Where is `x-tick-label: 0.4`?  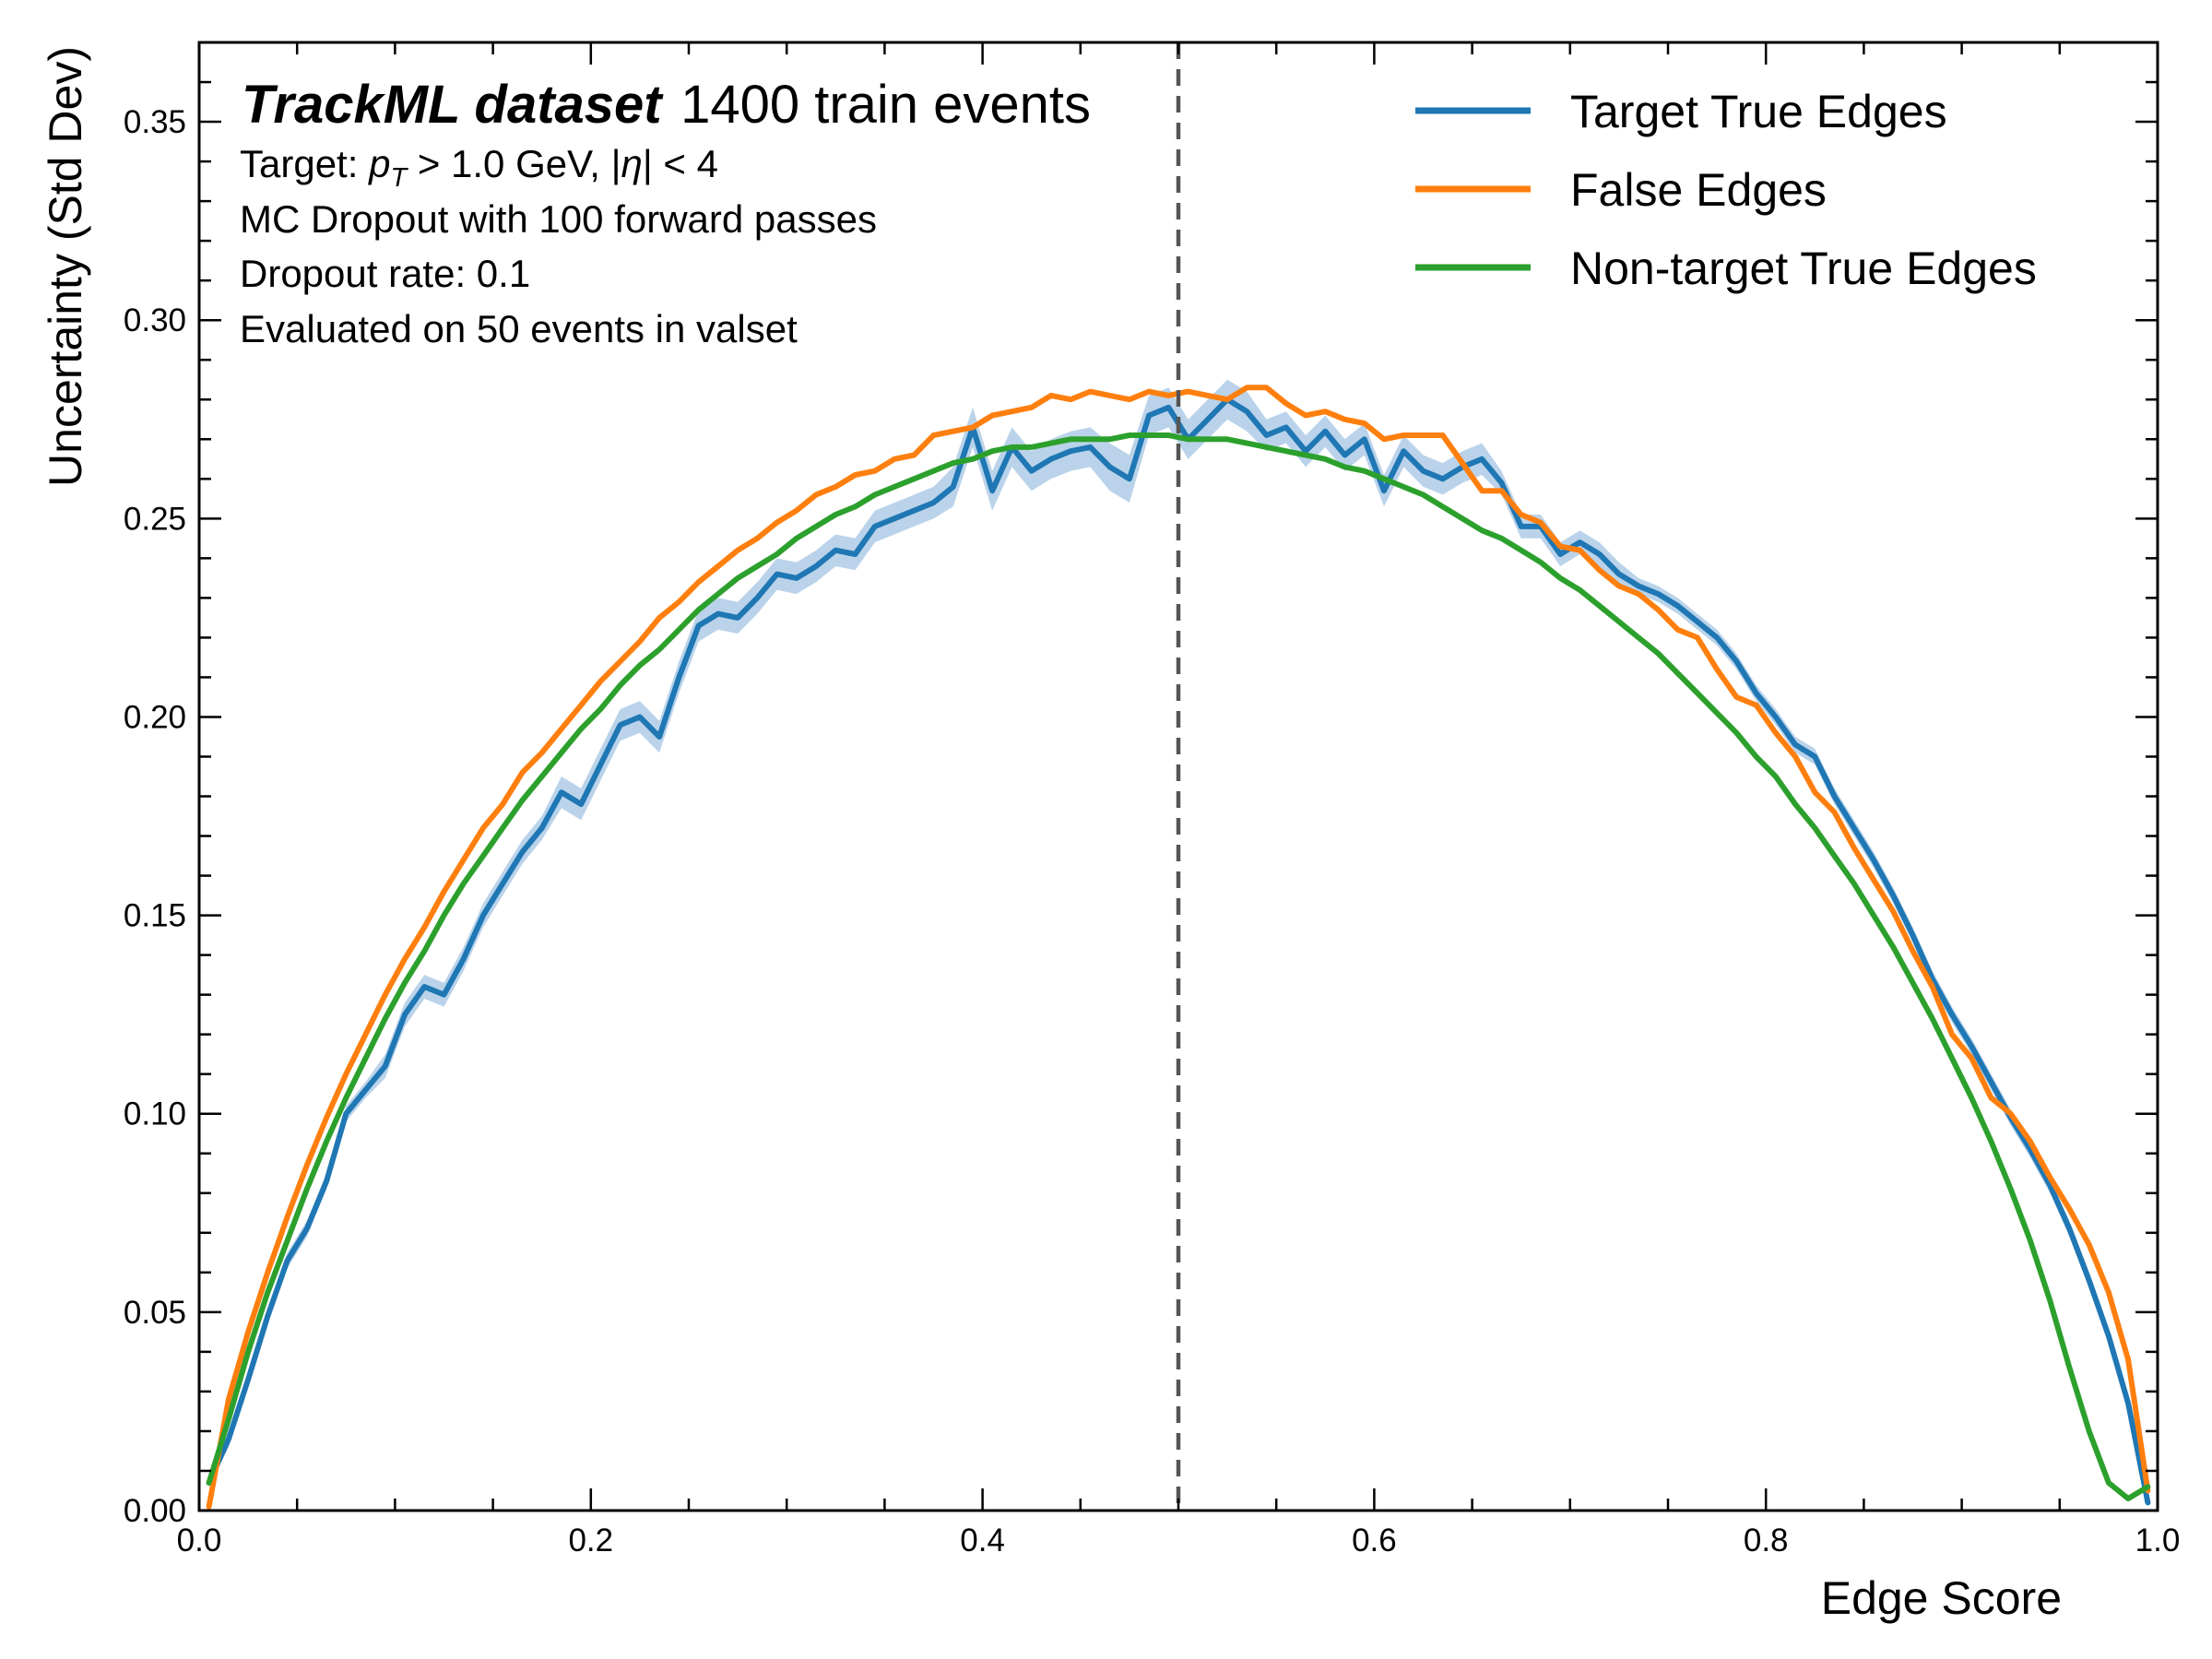 x-tick-label: 0.4 is located at coordinates (983, 1541).